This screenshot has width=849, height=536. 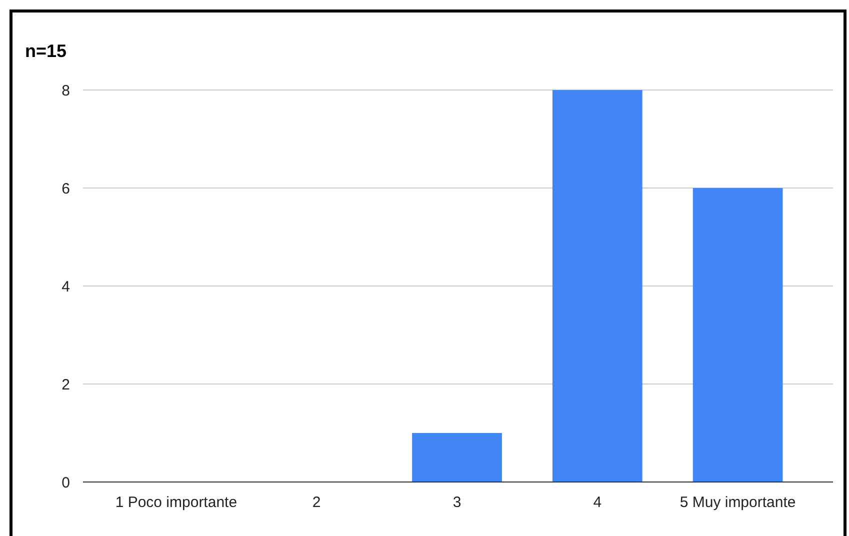 I want to click on x-tick-label: 1 Poco importante, so click(x=176, y=502).